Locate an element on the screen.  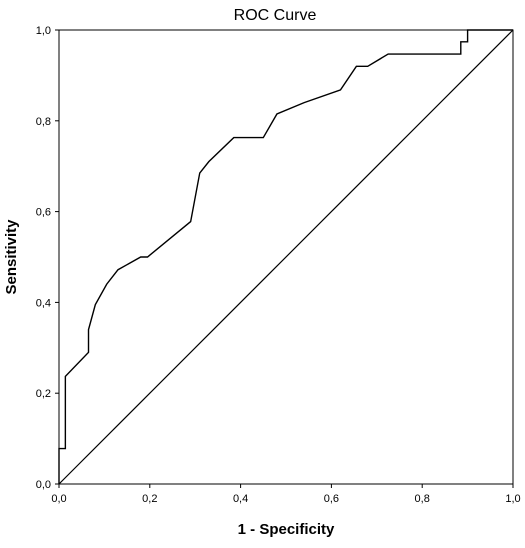
y-tick-label: 0,4 is located at coordinates (43, 303).